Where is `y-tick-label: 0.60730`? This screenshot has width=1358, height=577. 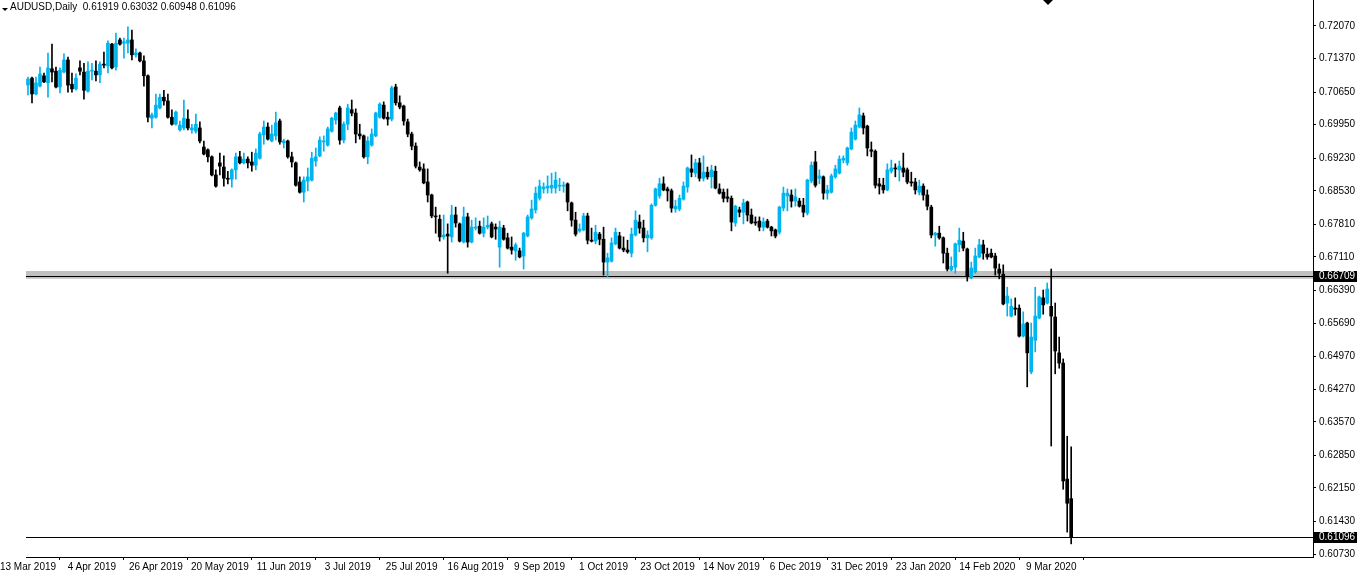 y-tick-label: 0.60730 is located at coordinates (1337, 553).